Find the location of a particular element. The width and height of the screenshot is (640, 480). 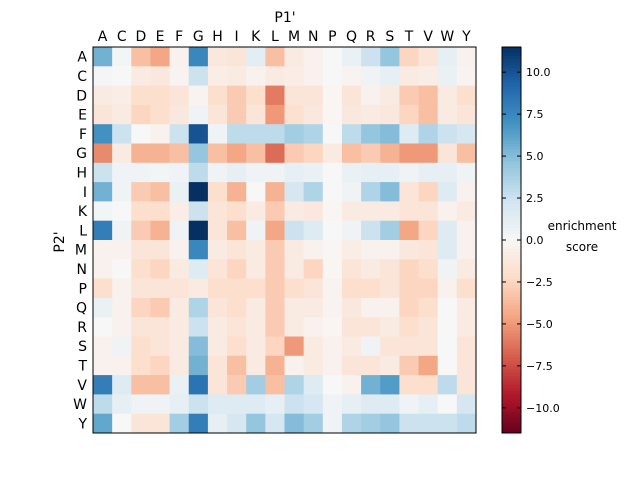

y-tick-label: Q is located at coordinates (81, 309).